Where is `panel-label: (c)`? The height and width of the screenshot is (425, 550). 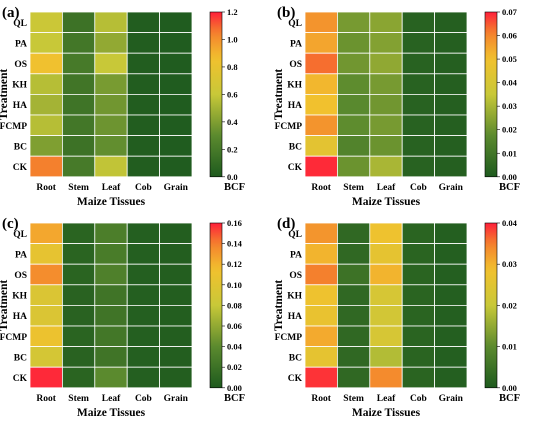 panel-label: (c) is located at coordinates (10, 224).